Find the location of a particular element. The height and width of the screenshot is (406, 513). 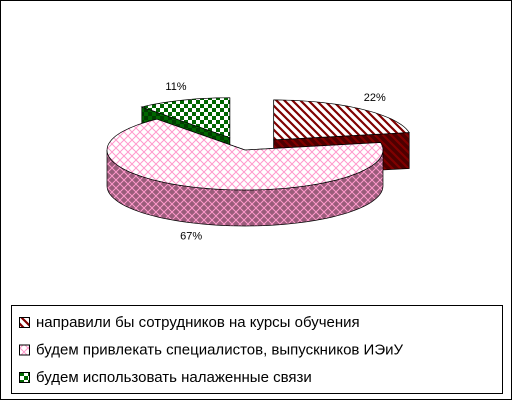

data-label: 11% is located at coordinates (175, 87).